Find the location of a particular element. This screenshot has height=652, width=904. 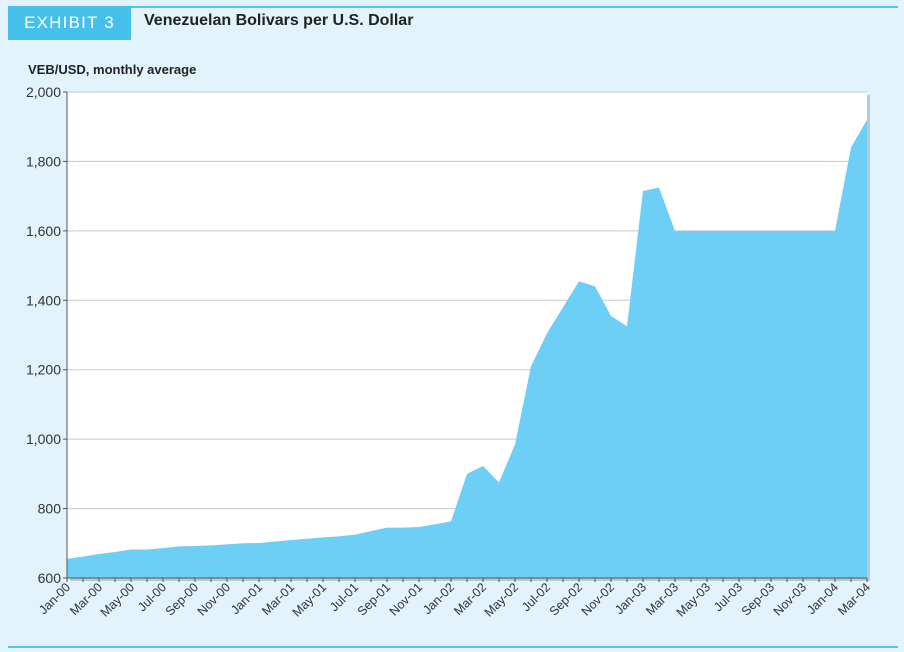

x-tick-label: Mar-04 is located at coordinates (854, 599).